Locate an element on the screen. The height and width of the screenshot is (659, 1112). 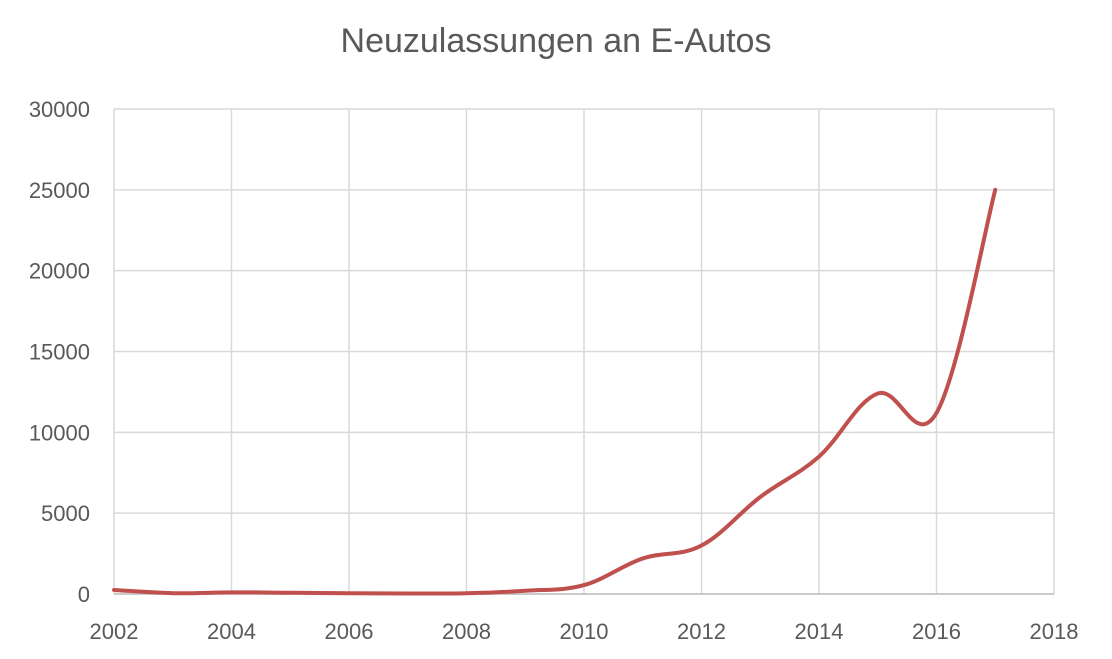
y-axis-ticks: 0 5000 10000 15000 20000 25000 30000 is located at coordinates (59, 352).